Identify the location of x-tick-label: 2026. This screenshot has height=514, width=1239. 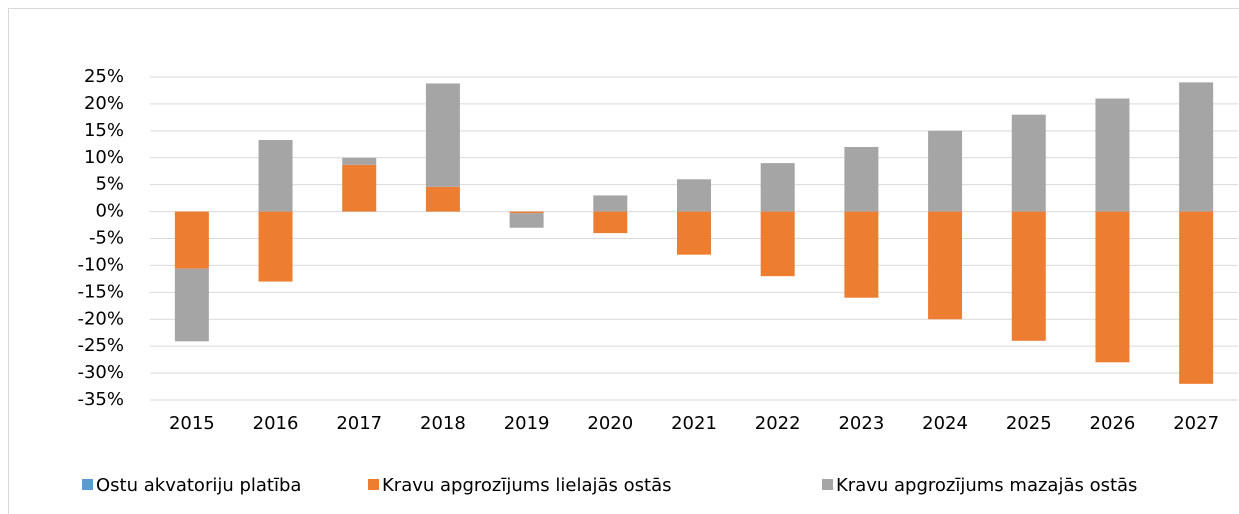
(1113, 423).